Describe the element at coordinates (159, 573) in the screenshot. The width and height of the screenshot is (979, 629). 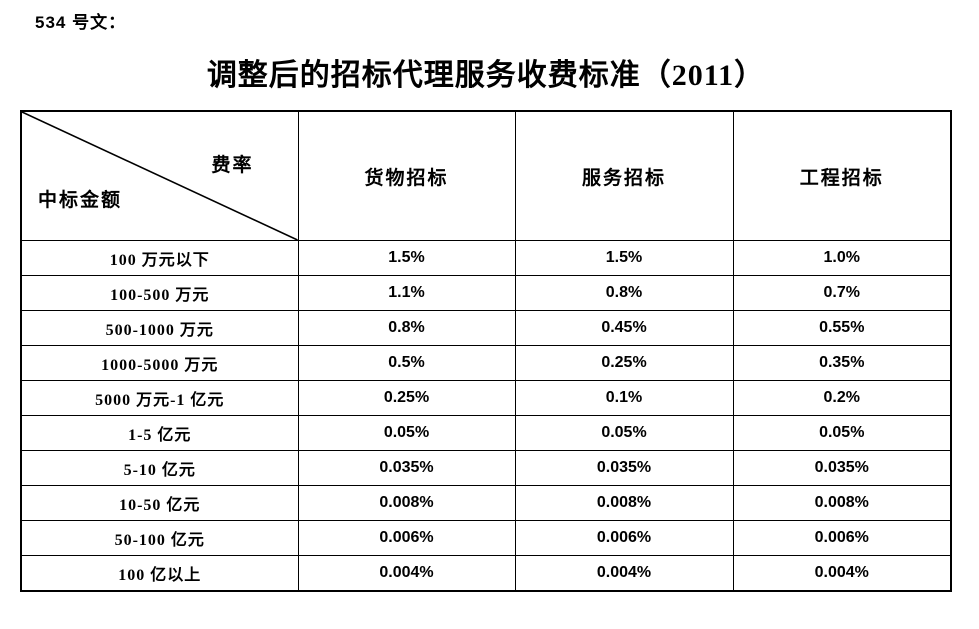
I see `row-label-cell: 100 亿以上` at that location.